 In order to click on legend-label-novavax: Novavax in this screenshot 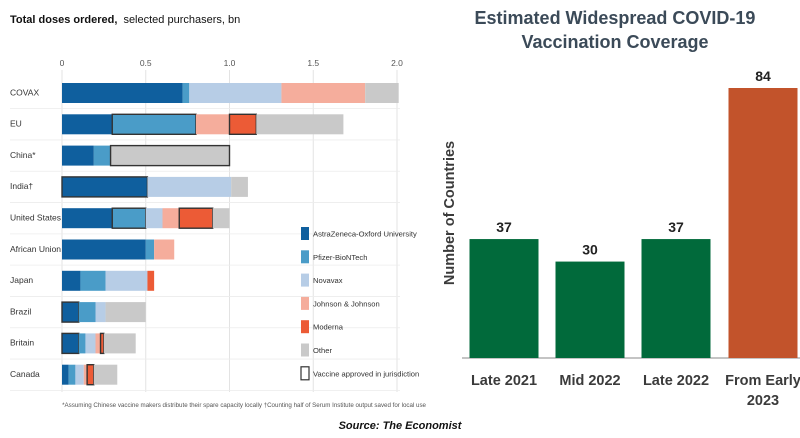, I will do `click(328, 280)`.